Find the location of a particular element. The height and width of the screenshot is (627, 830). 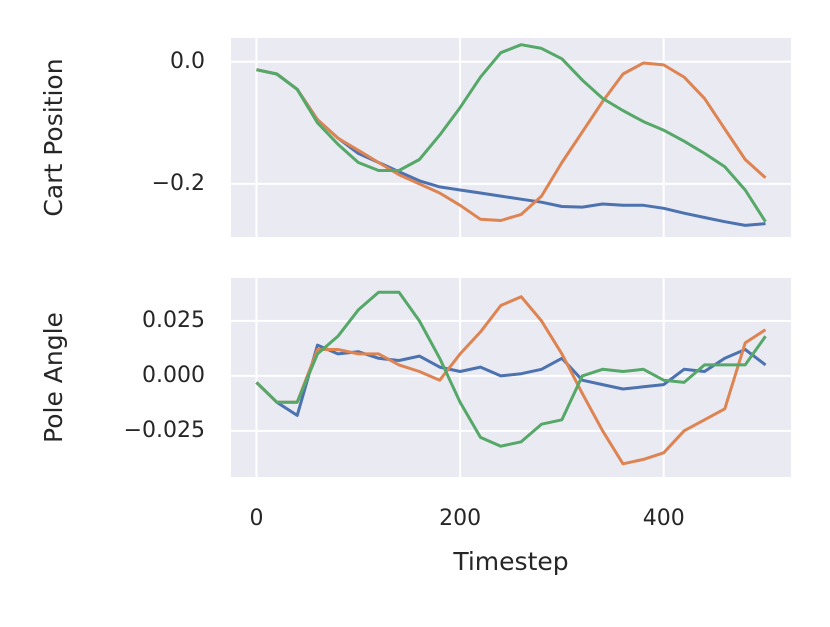

series-line is located at coordinates (511, 380).